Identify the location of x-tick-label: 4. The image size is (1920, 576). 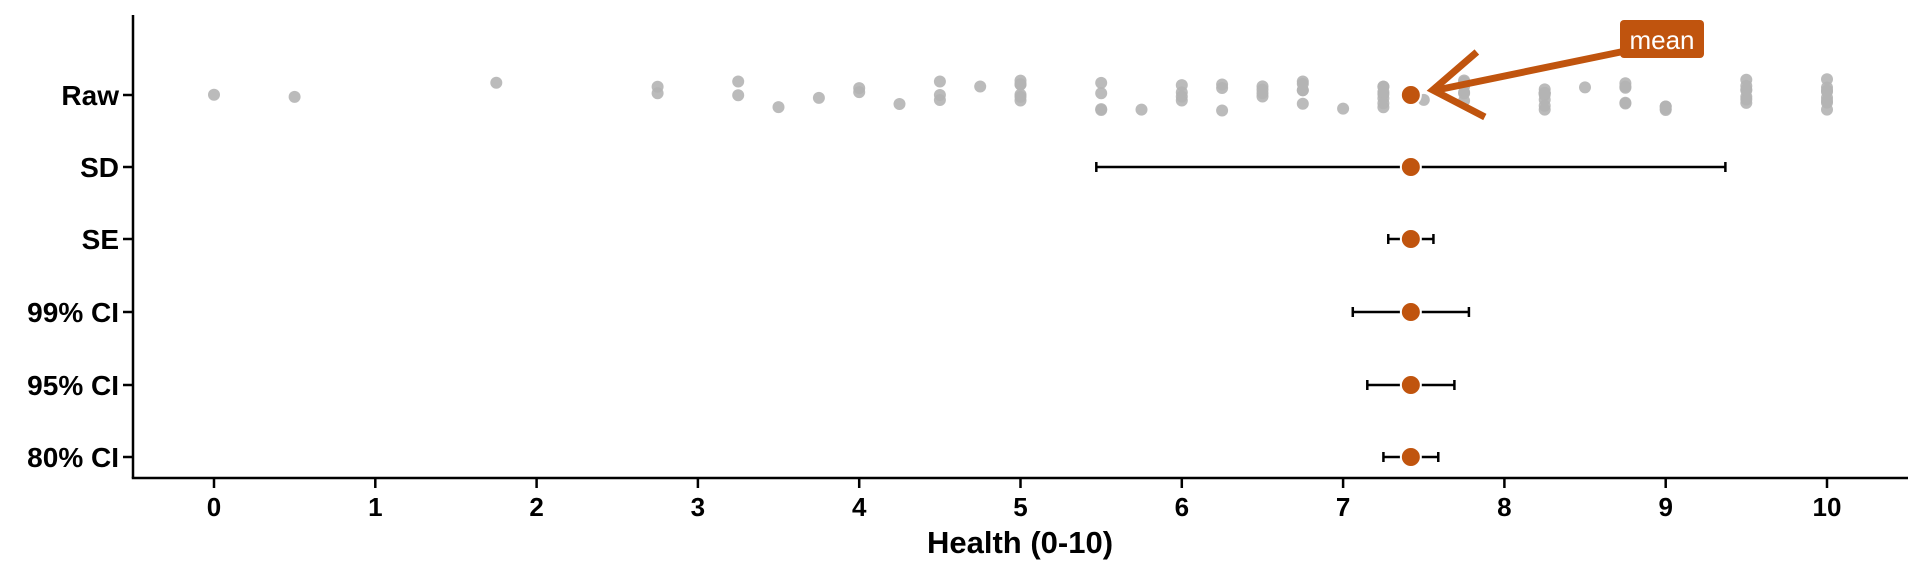
(859, 507).